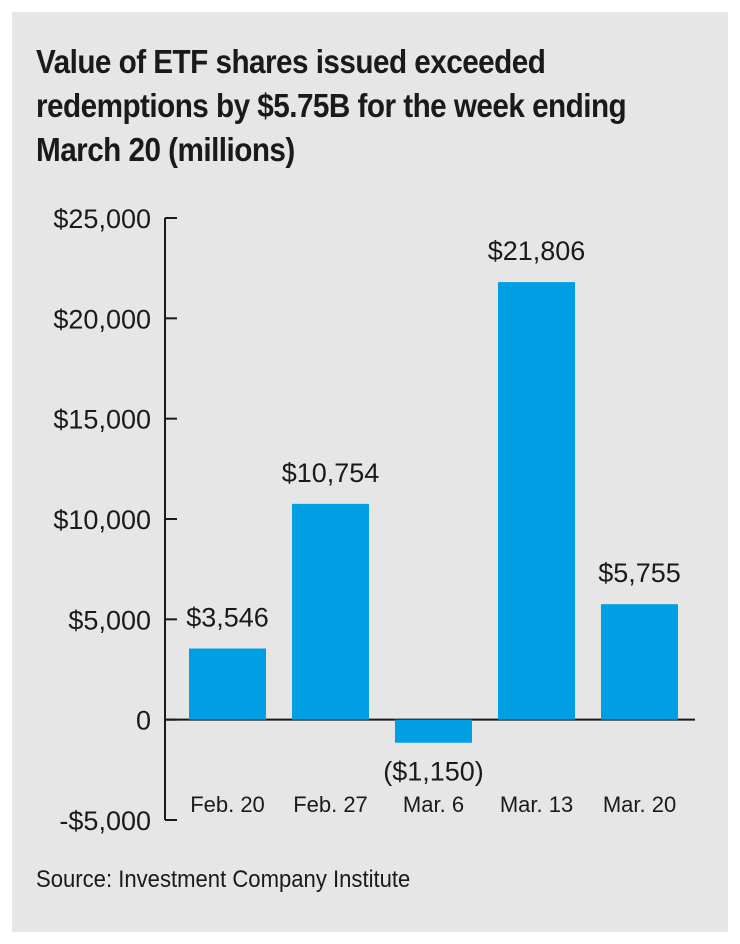 The height and width of the screenshot is (944, 740). Describe the element at coordinates (102, 520) in the screenshot. I see `y-tick-label: $10,000` at that location.